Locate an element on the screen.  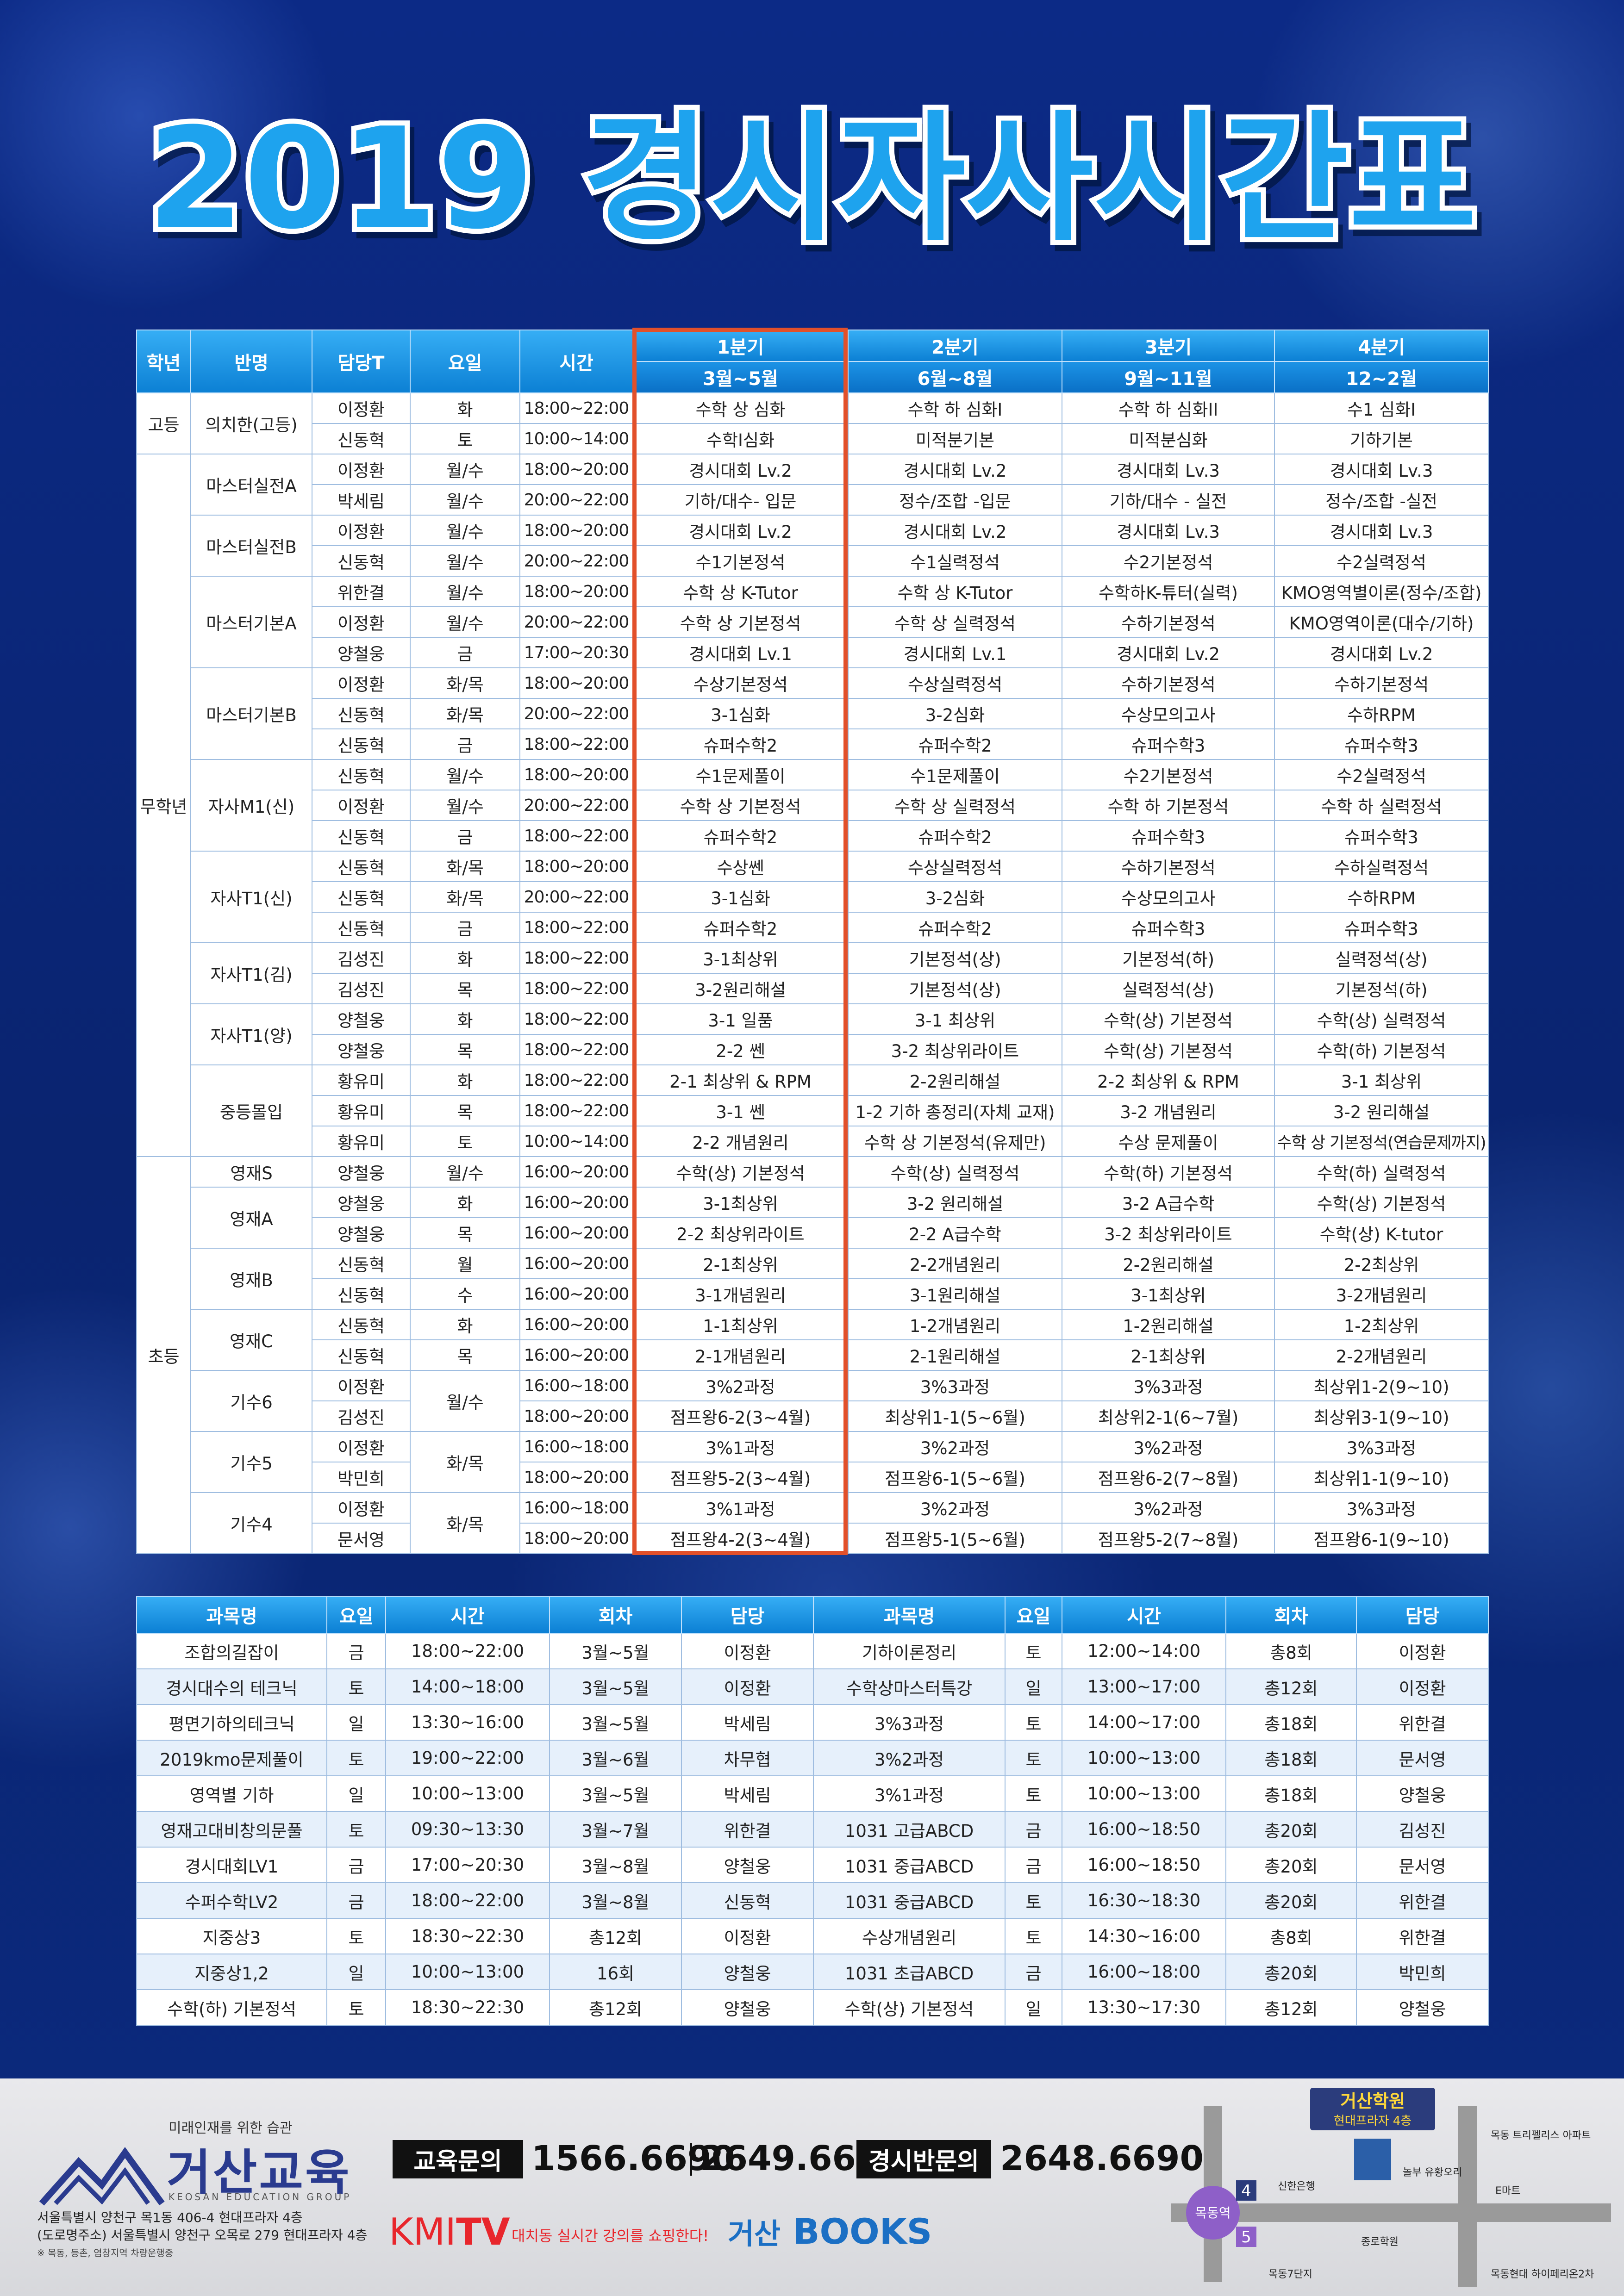
special-cell-text: 총20회 is located at coordinates (1291, 1973).